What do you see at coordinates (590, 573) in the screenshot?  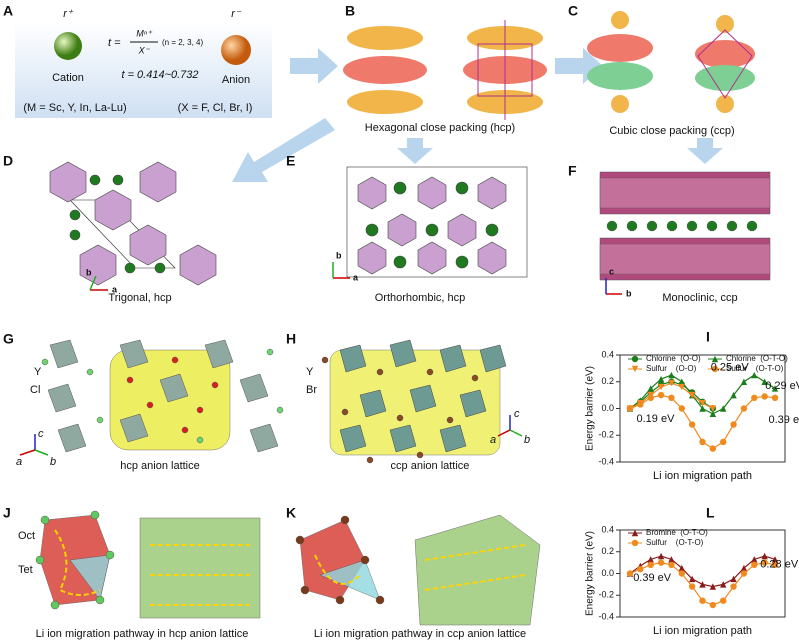 I see `y-axis-label: Energy barrier (eV)` at bounding box center [590, 573].